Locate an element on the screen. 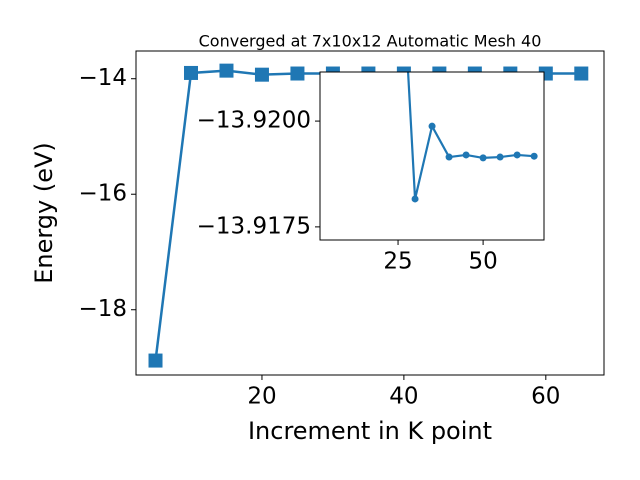 This screenshot has height=480, width=640. y-tick-label: −13.9200 is located at coordinates (254, 121).